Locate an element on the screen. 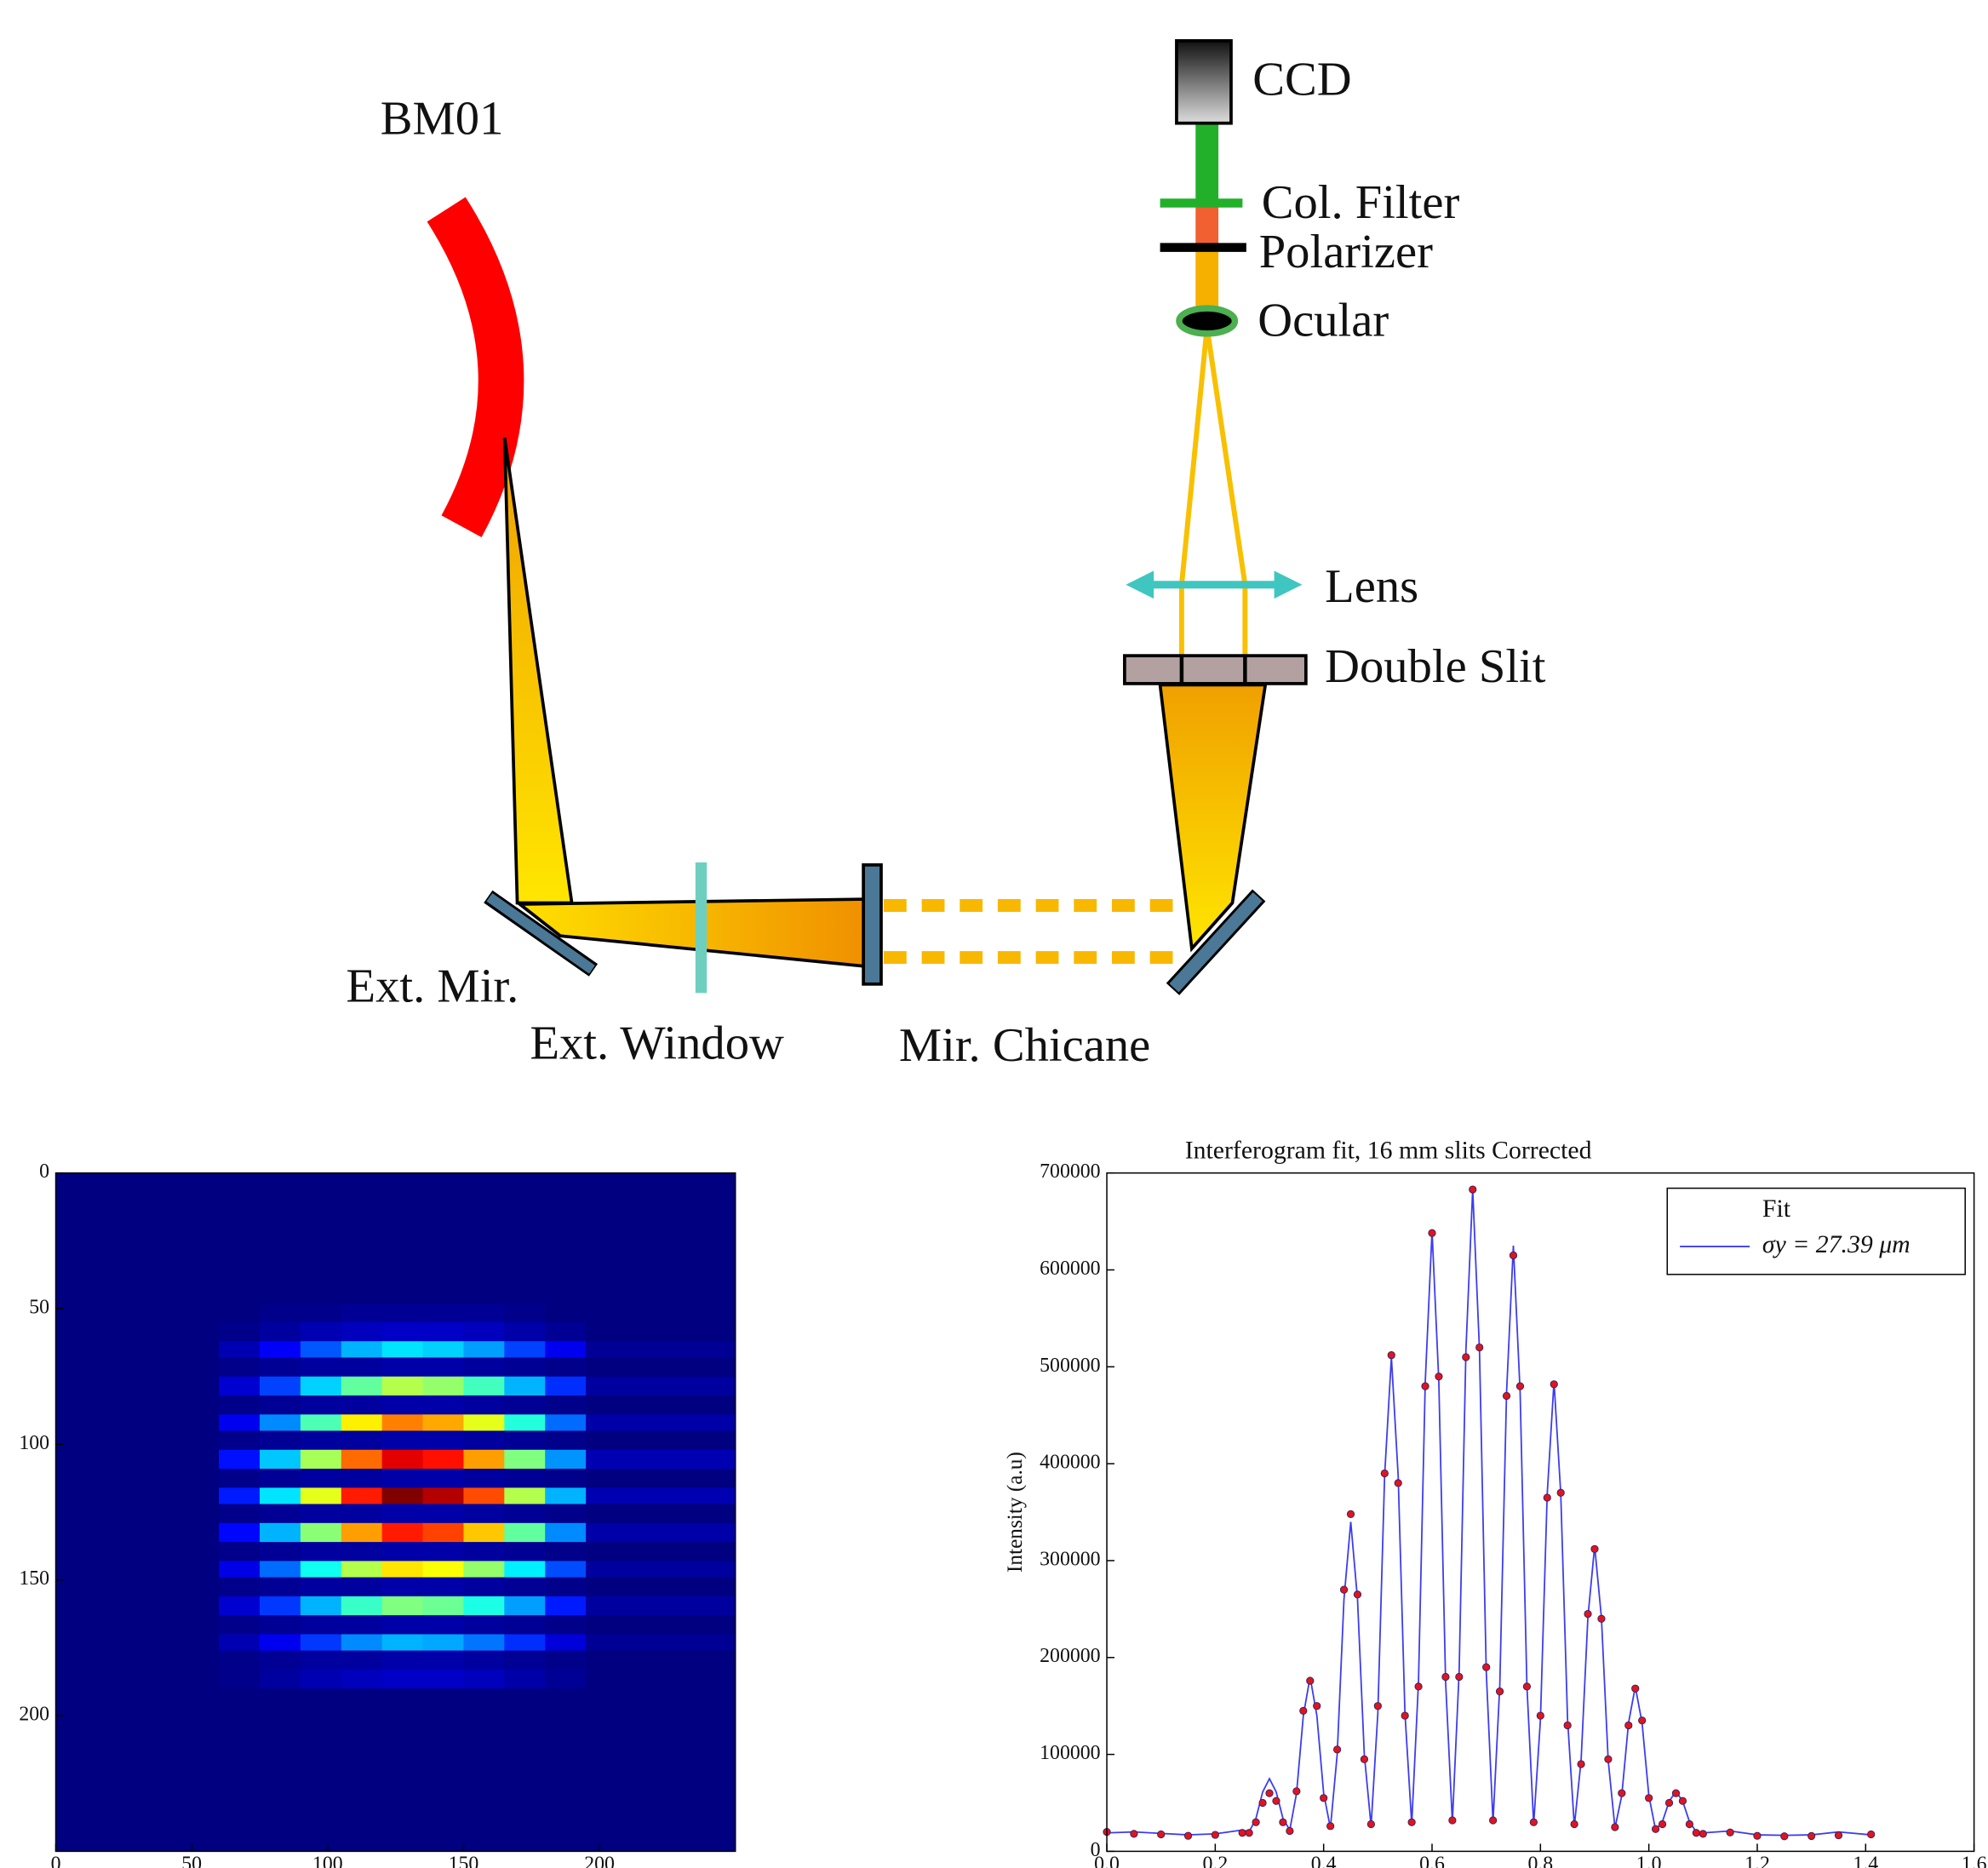  ocular is located at coordinates (1207, 321).